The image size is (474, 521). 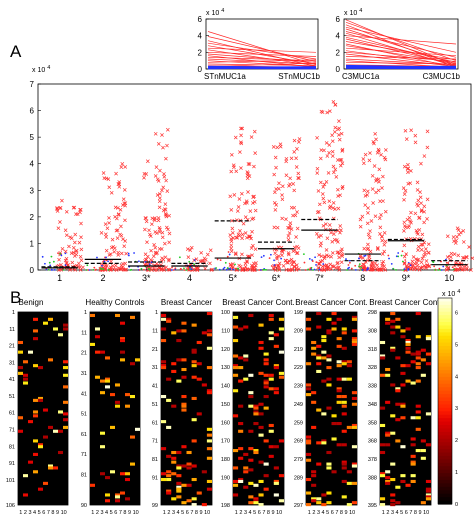 What do you see at coordinates (32, 190) in the screenshot?
I see `main-ytick-label: 3` at bounding box center [32, 190].